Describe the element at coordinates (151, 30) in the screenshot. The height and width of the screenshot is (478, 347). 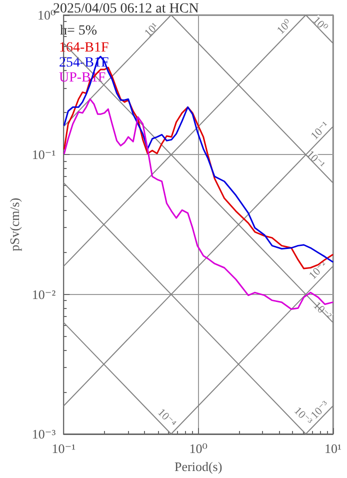
I see `annotation: 10¹` at that location.